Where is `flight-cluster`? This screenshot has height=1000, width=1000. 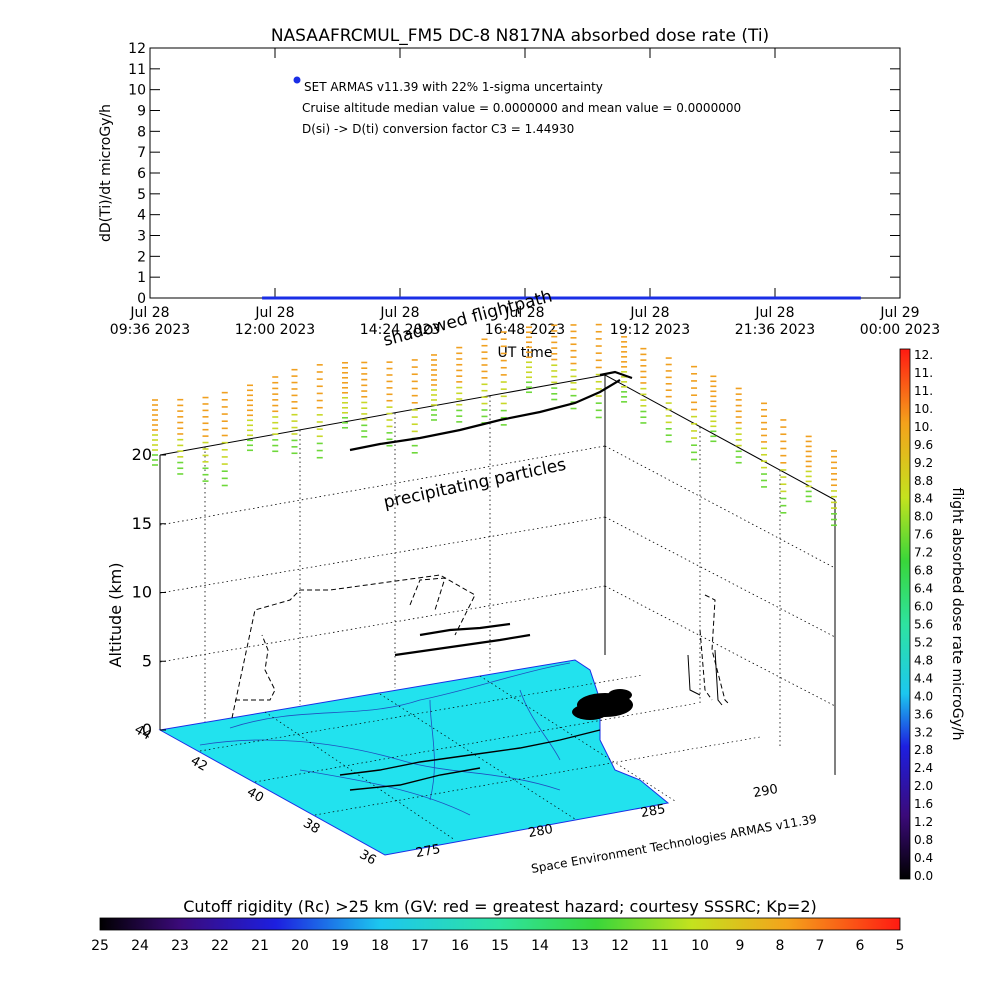 flight-cluster is located at coordinates (602, 704).